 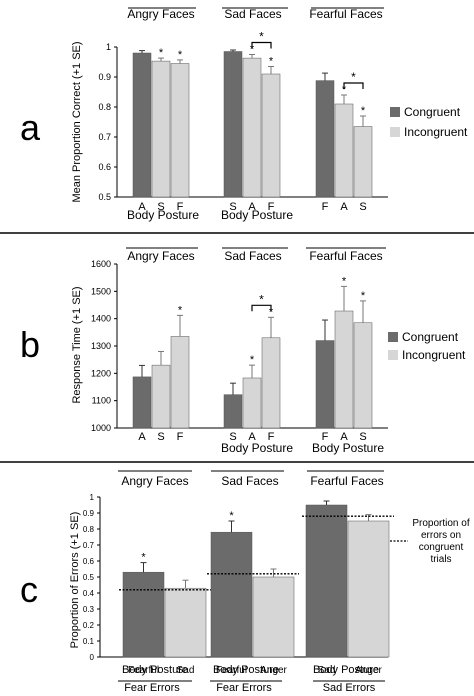 What do you see at coordinates (77, 121) in the screenshot?
I see `panel-a-ylabel: Mean Proportion Correct (+1 SE)` at bounding box center [77, 121].